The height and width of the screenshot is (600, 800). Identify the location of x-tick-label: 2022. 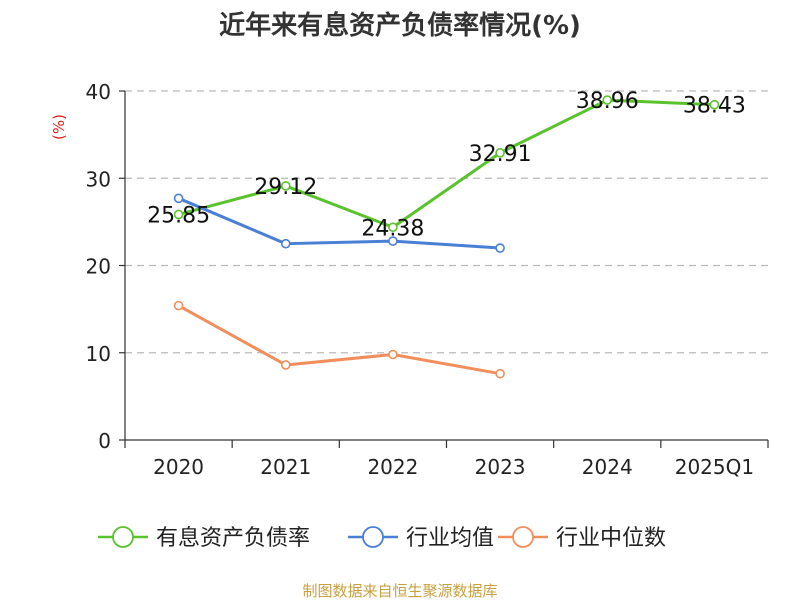
(392, 467).